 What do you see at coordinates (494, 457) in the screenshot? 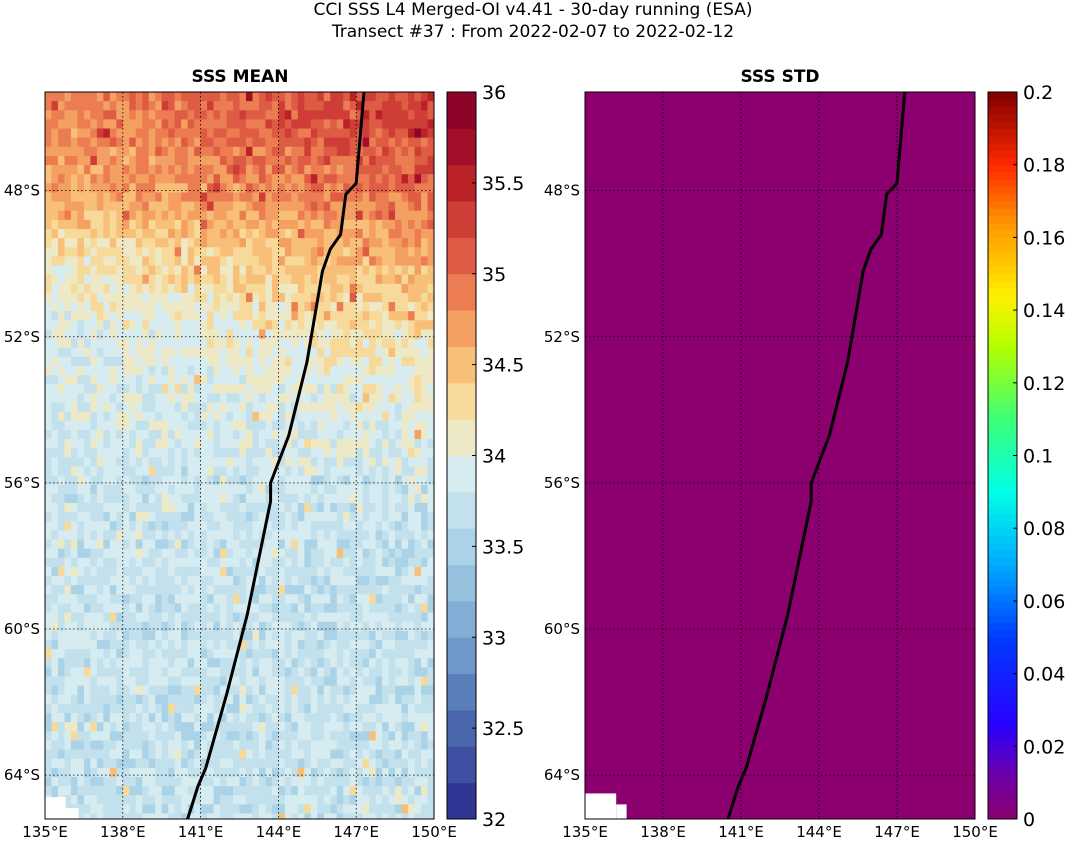
I see `colorbar-tick-label: 34` at bounding box center [494, 457].